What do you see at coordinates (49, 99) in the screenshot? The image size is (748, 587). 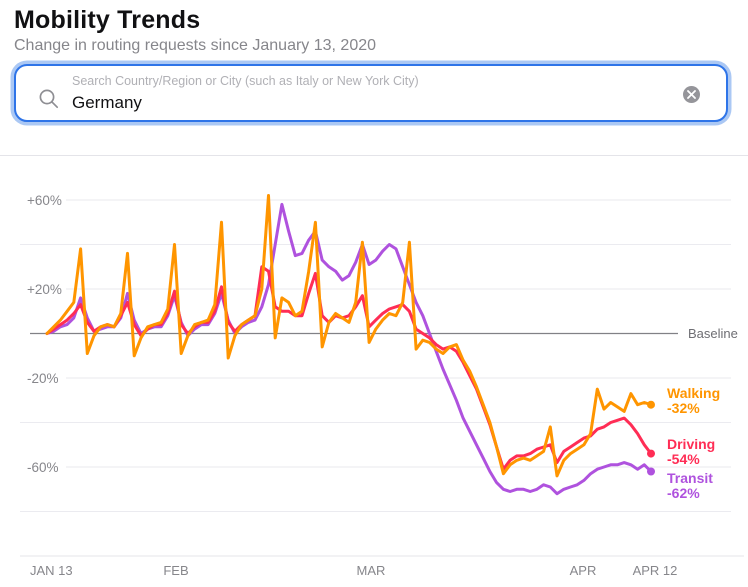 I see `search-icon` at bounding box center [49, 99].